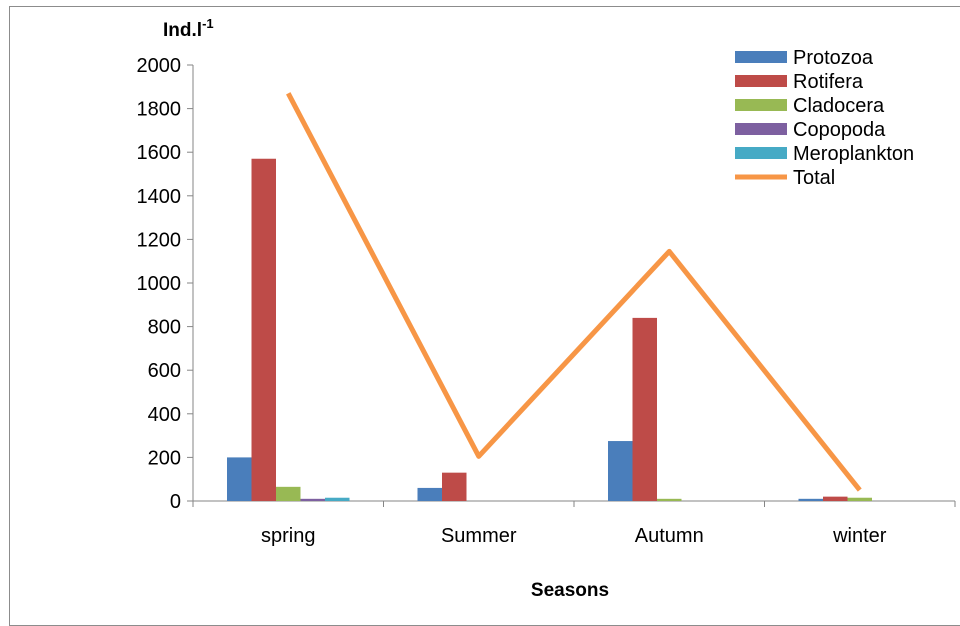  I want to click on x-axis-title: Seasons, so click(570, 590).